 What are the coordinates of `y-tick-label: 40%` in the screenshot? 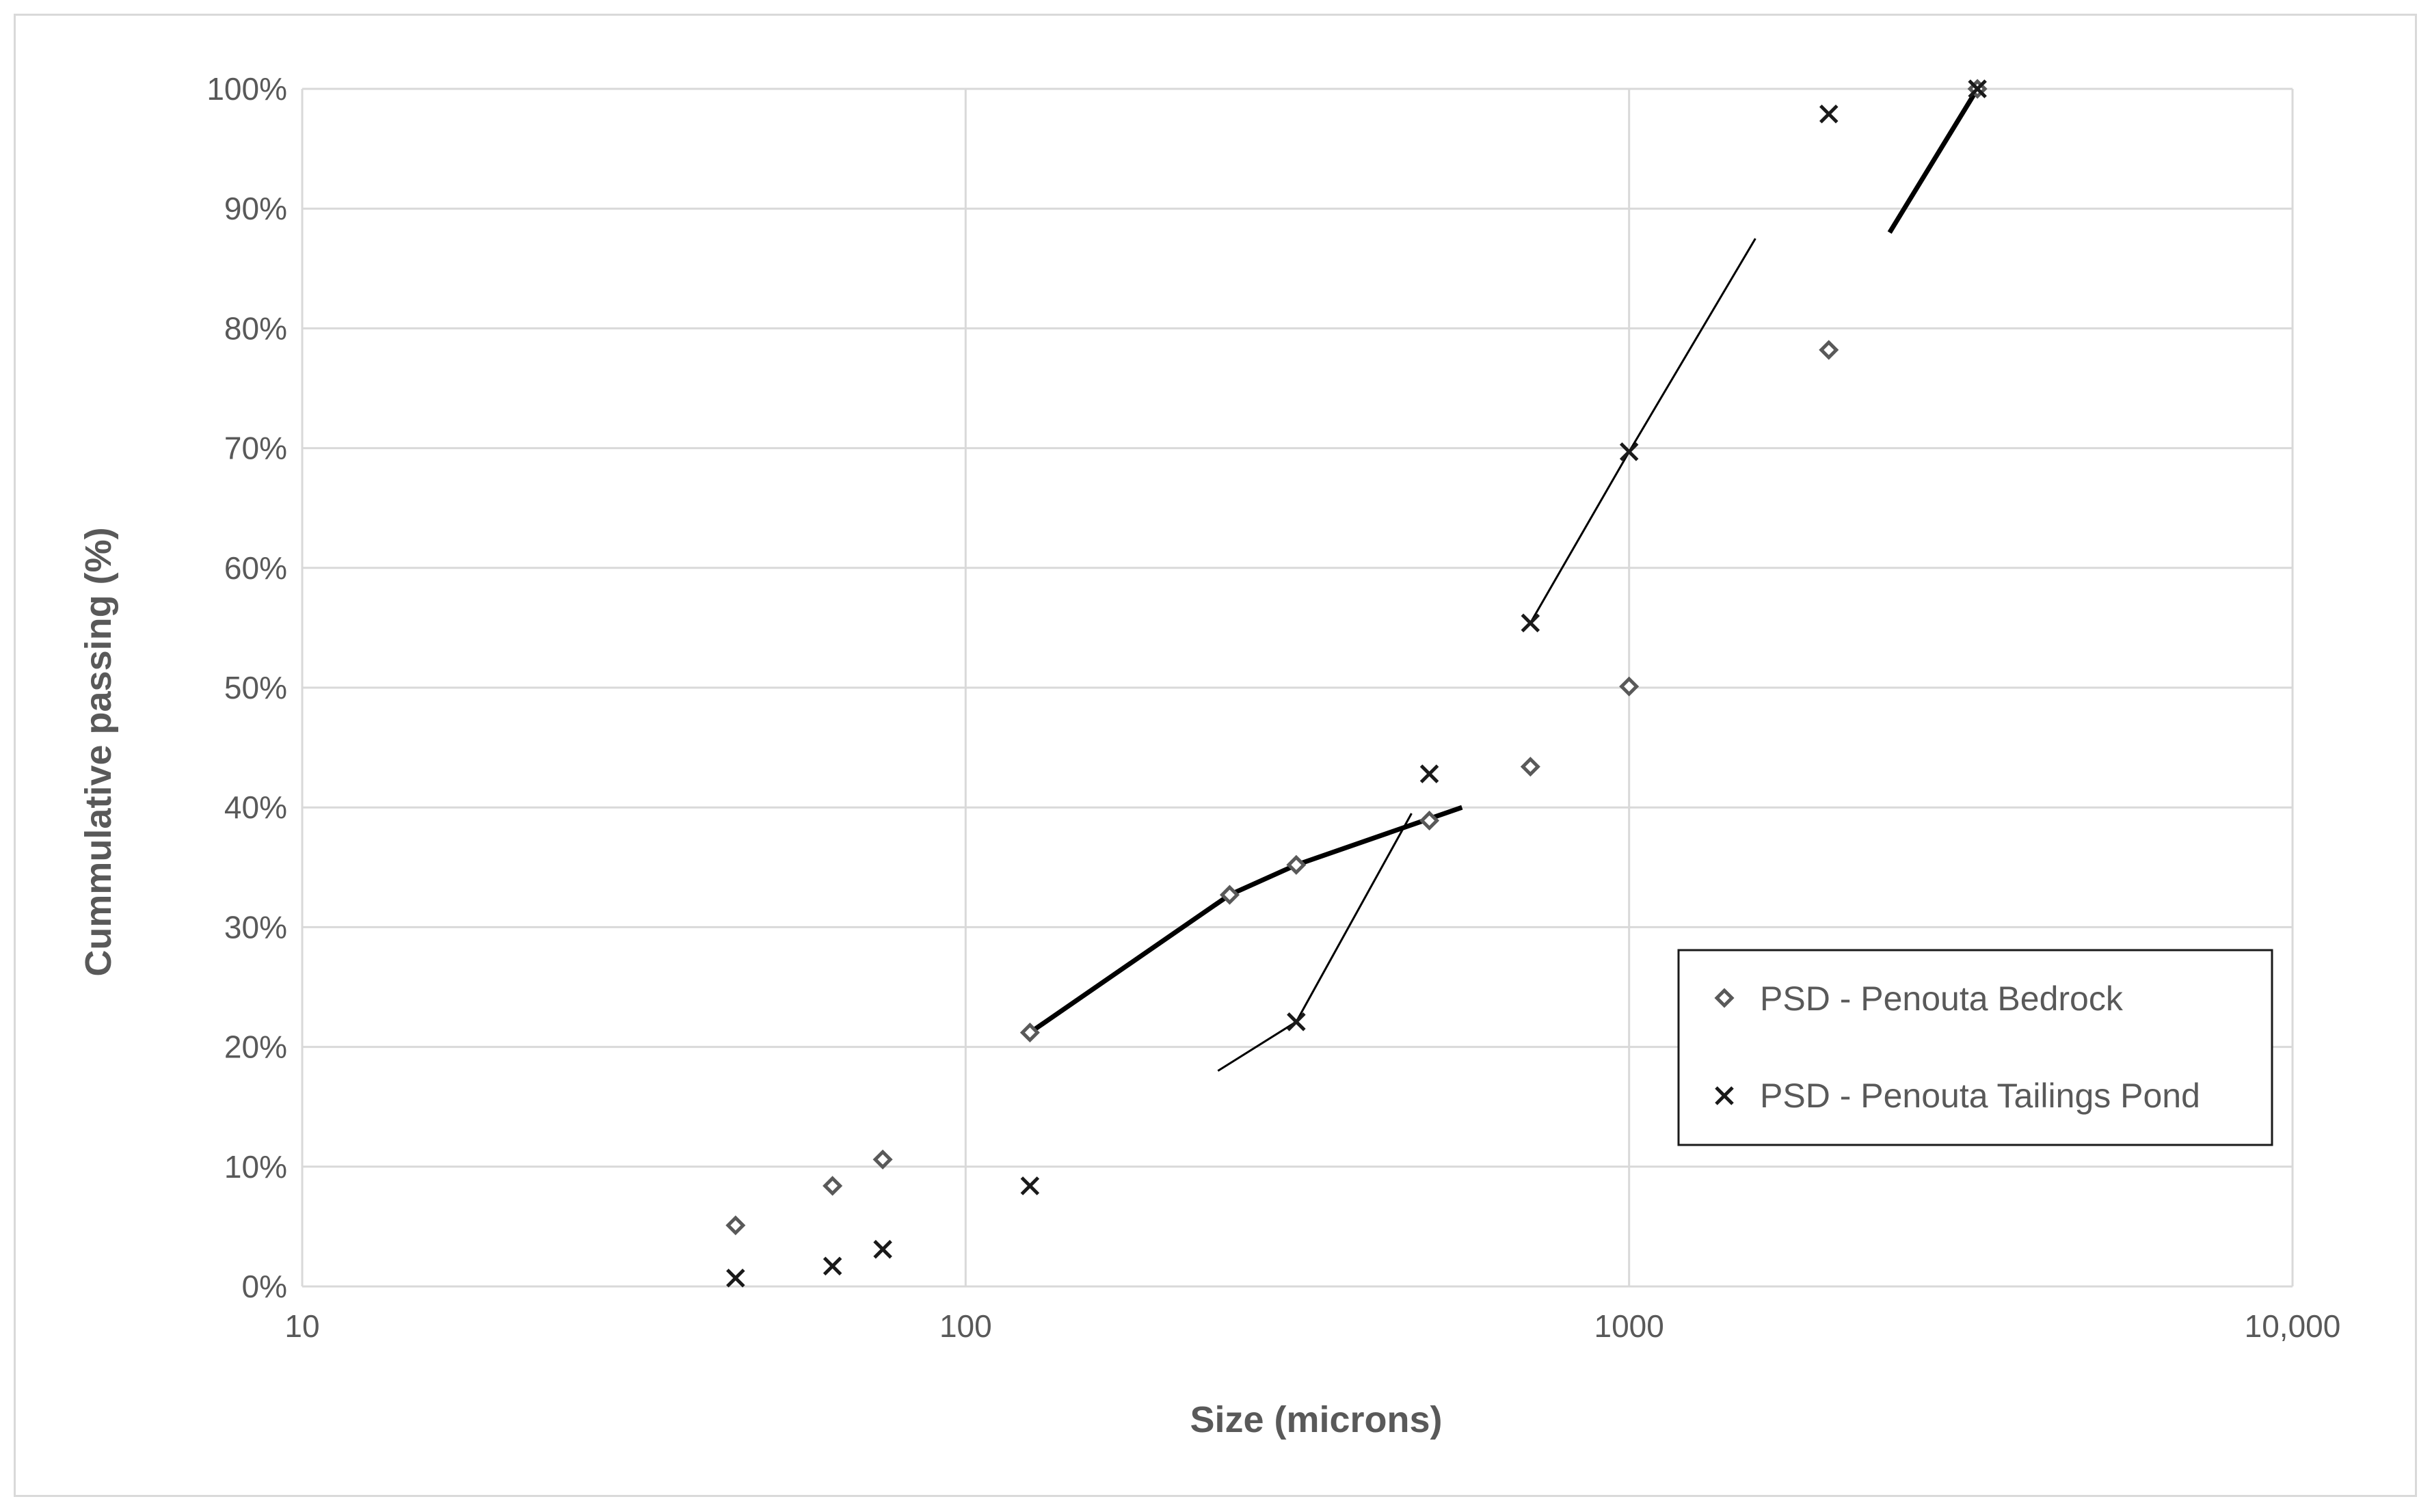 It's located at (256, 807).